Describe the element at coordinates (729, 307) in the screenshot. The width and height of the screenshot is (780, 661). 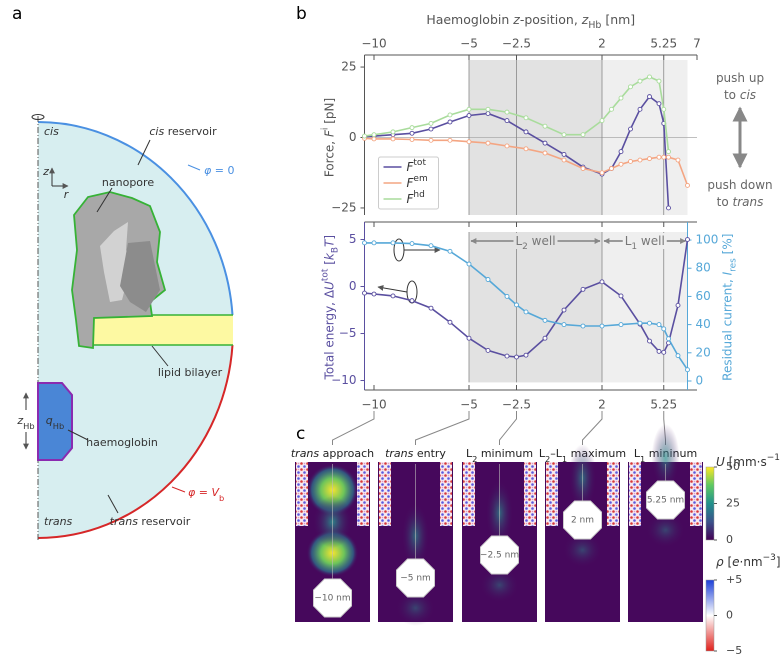
I see `y2-label: Residual current, Ires [%]` at that location.